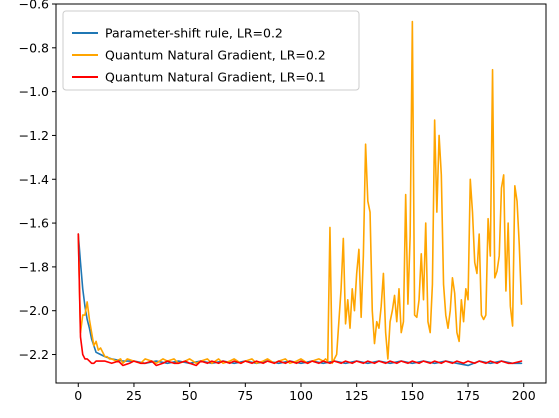 The image size is (559, 418). I want to click on x-tick-label: 150, so click(412, 395).